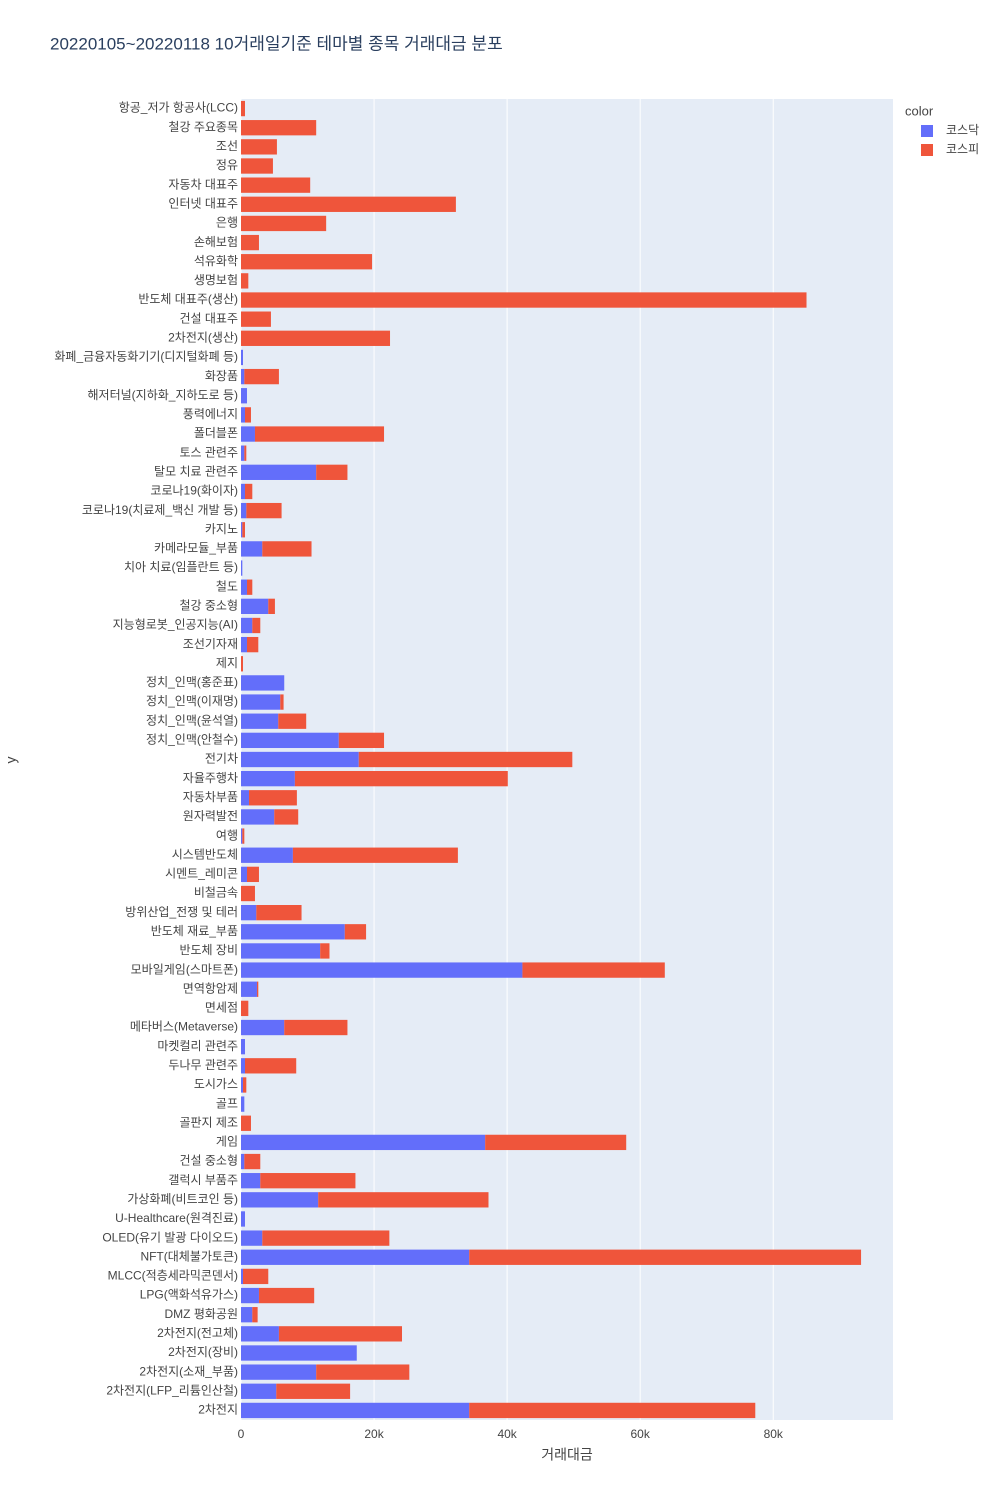  Describe the element at coordinates (172, 1390) in the screenshot. I see `y-tick-label: 2차전지(LFP_리튬인산철)` at that location.